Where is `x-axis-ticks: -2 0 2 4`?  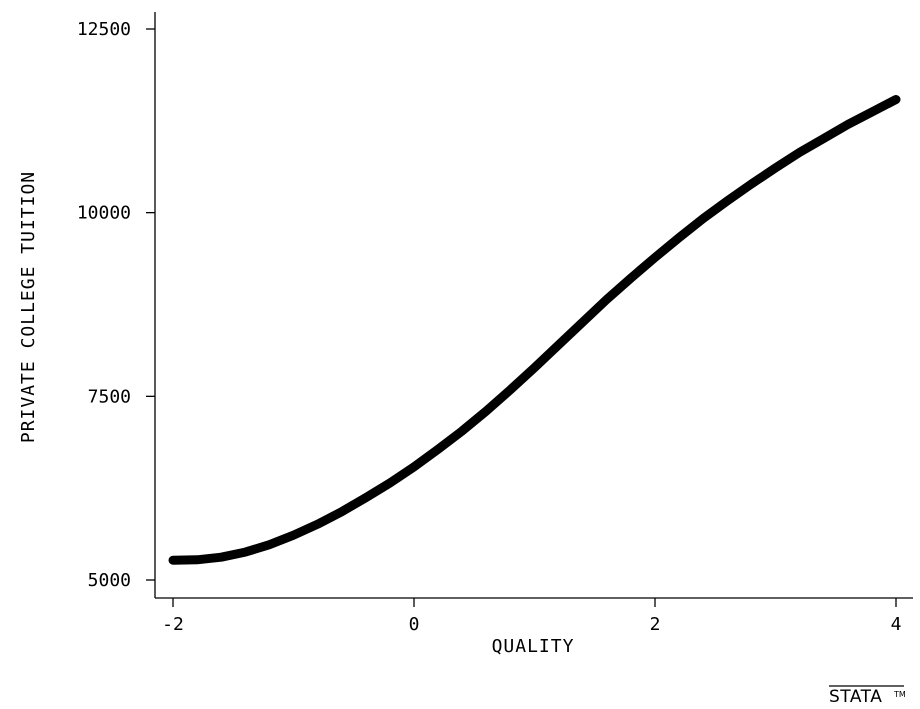 x-axis-ticks: -2 0 2 4 is located at coordinates (531, 616).